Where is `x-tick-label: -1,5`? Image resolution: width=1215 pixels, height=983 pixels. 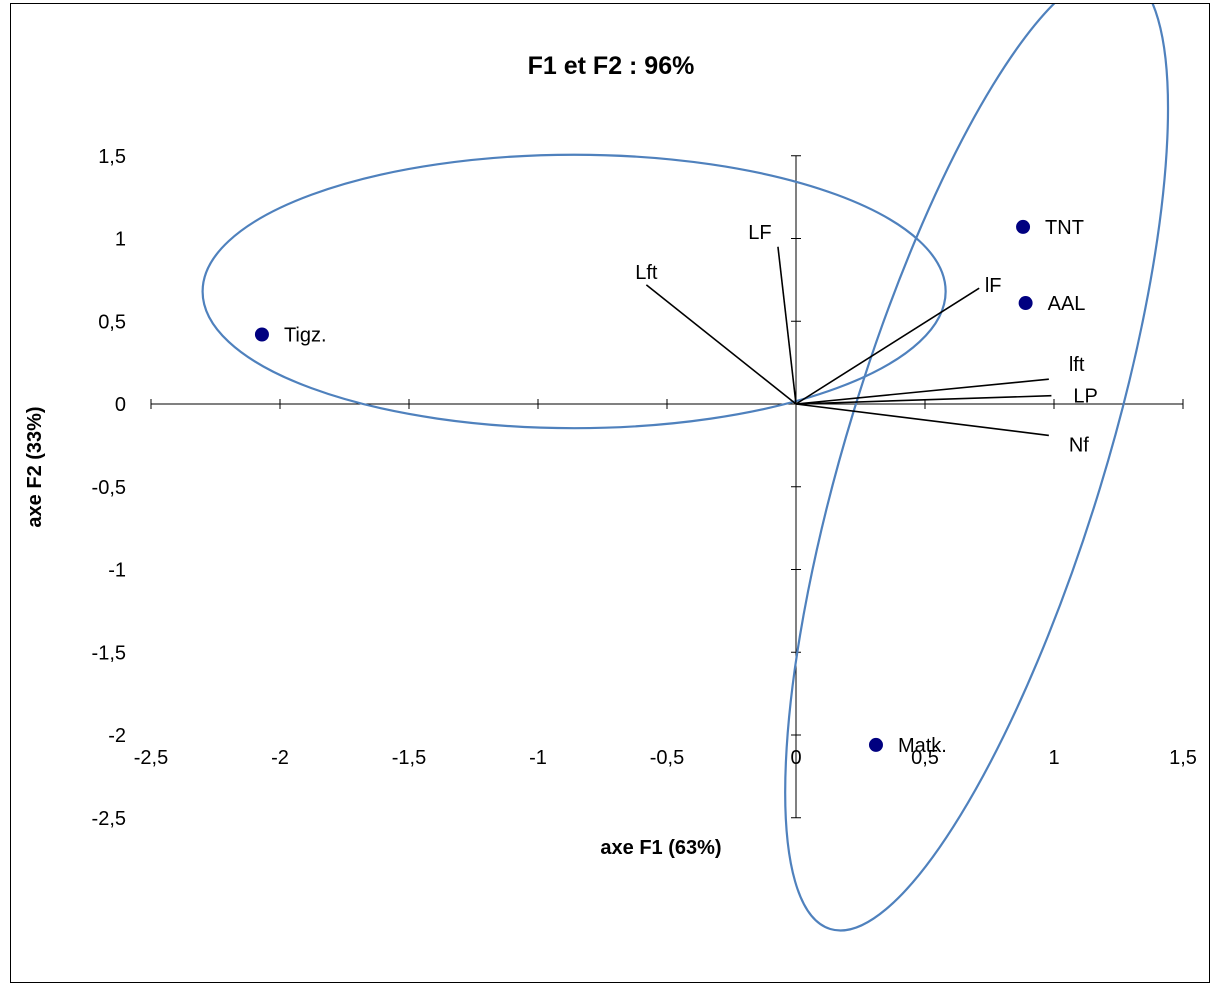 x-tick-label: -1,5 is located at coordinates (409, 758).